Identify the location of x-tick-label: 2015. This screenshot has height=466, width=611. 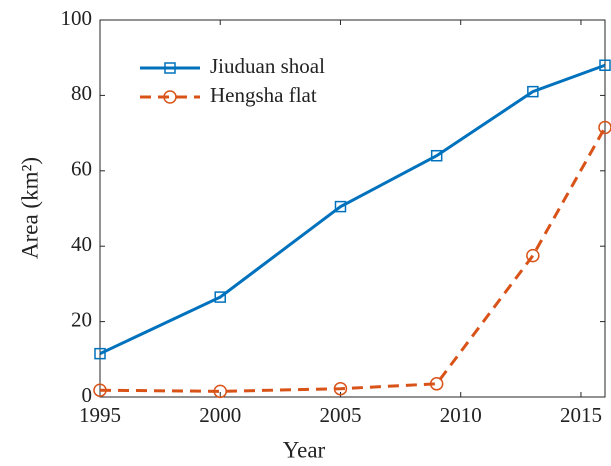
(581, 415).